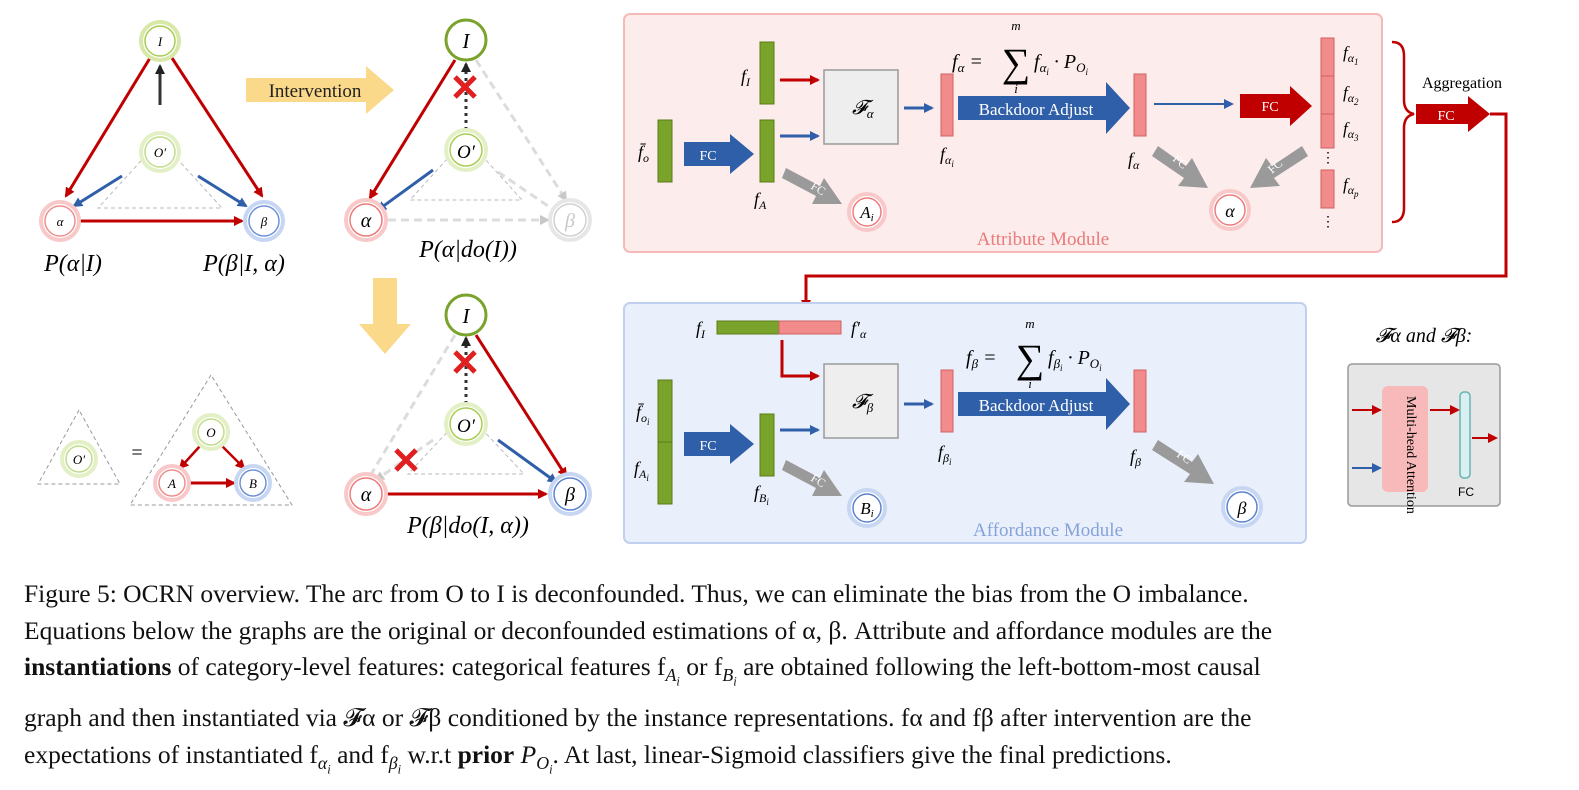 The width and height of the screenshot is (1579, 790). Describe the element at coordinates (72, 264) in the screenshot. I see `equation-p-alpha-given-I: P(α|I)` at that location.